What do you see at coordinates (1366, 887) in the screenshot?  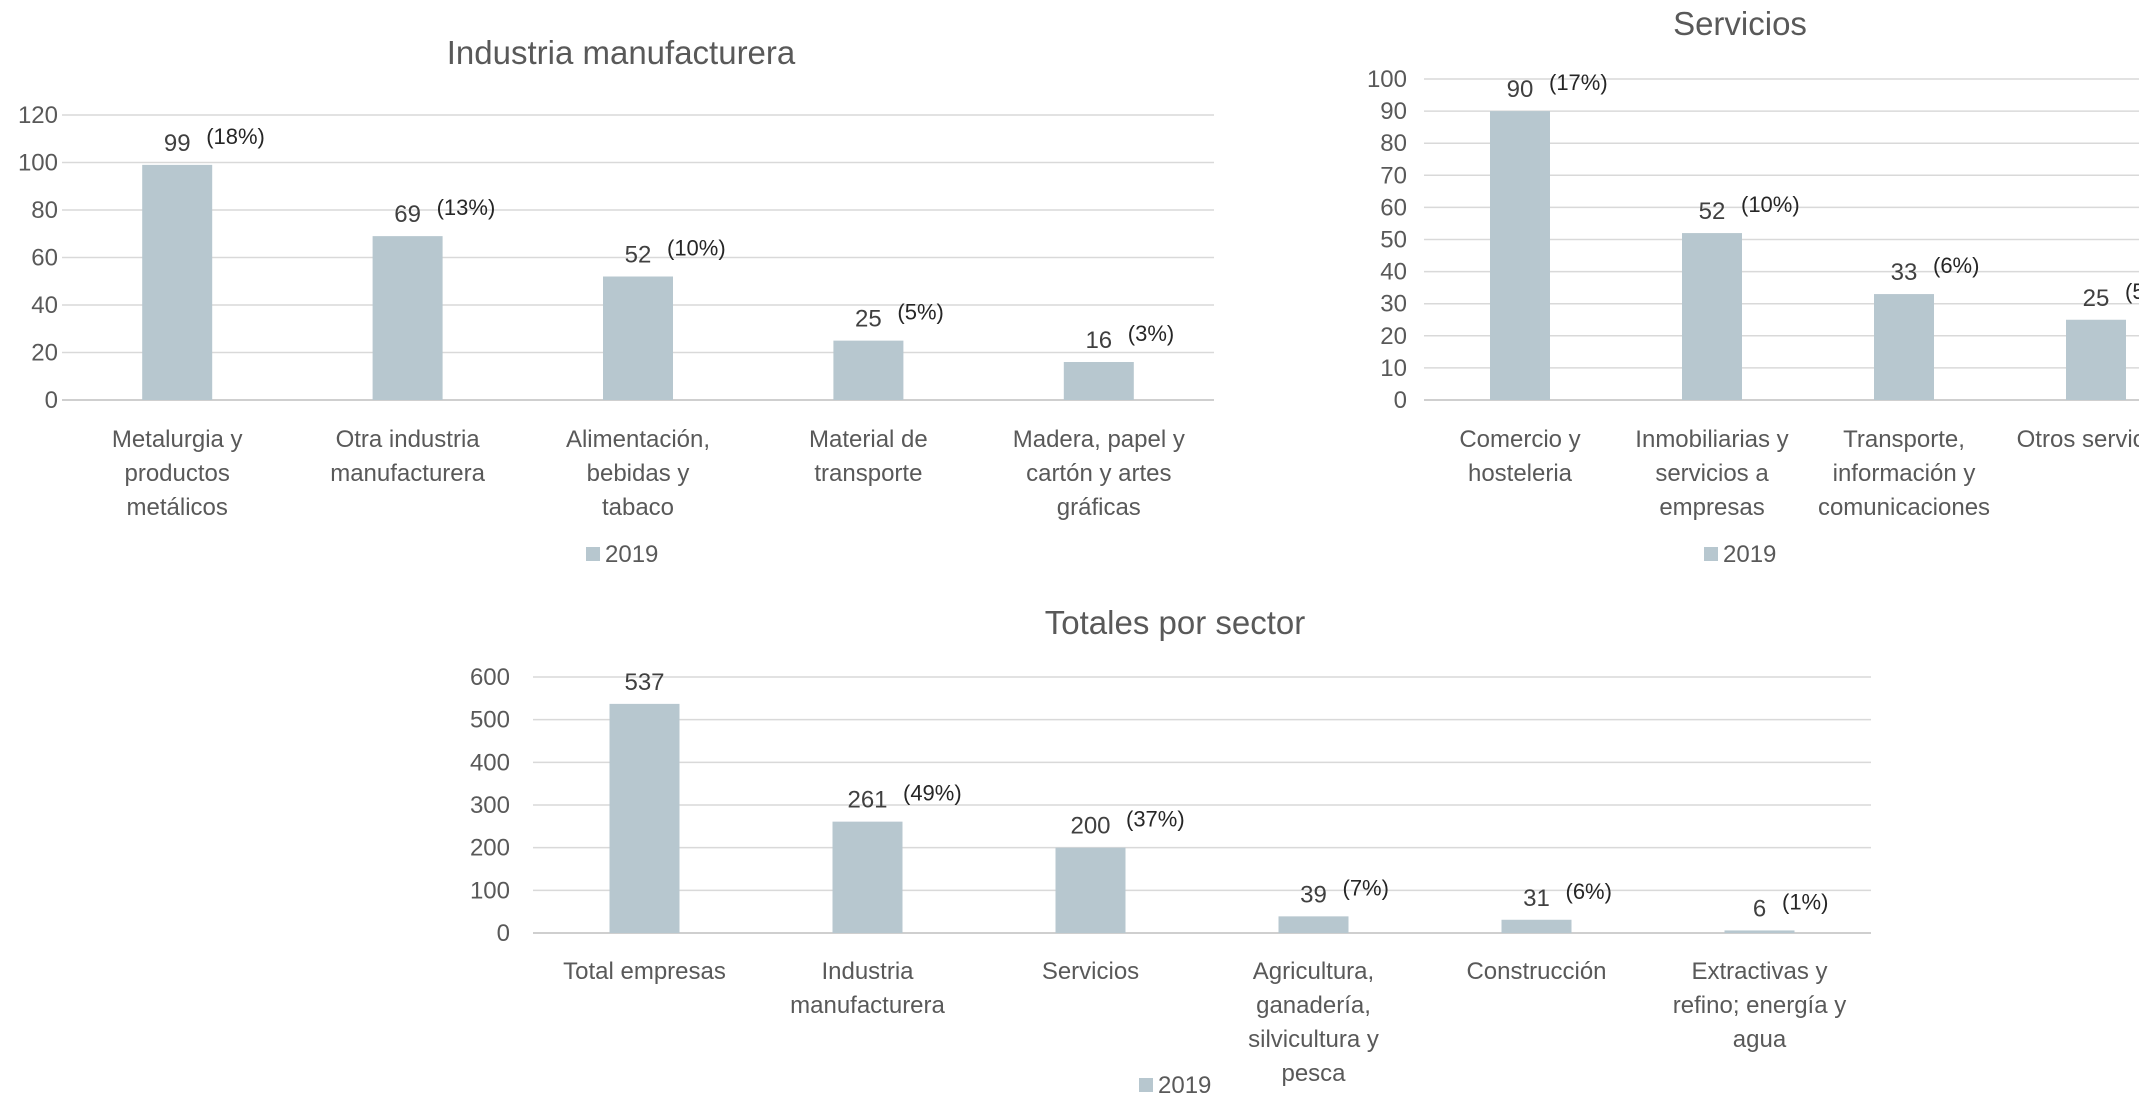 I see `percent-label: (7%)` at bounding box center [1366, 887].